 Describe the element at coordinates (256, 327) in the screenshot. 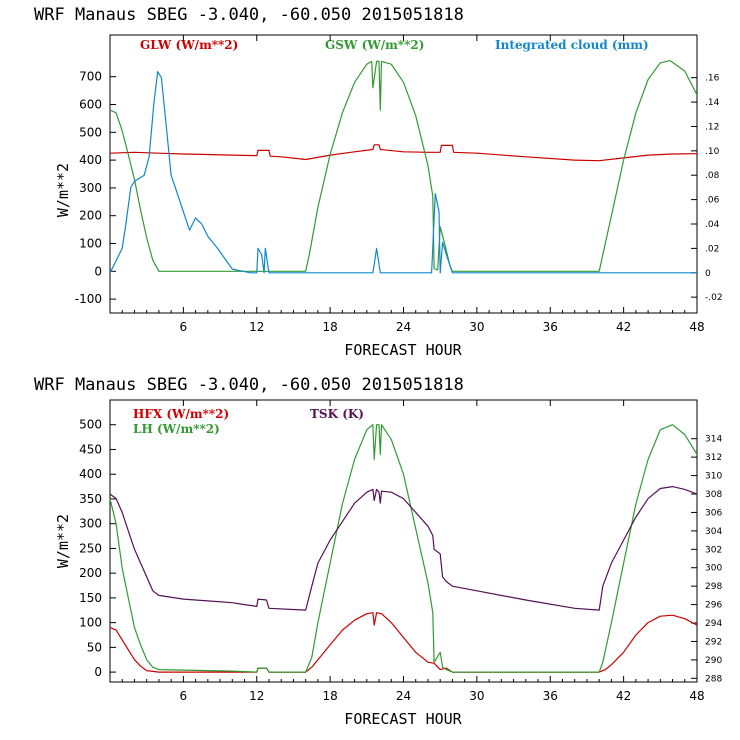

I see `panel1-xtick-label: 12` at that location.